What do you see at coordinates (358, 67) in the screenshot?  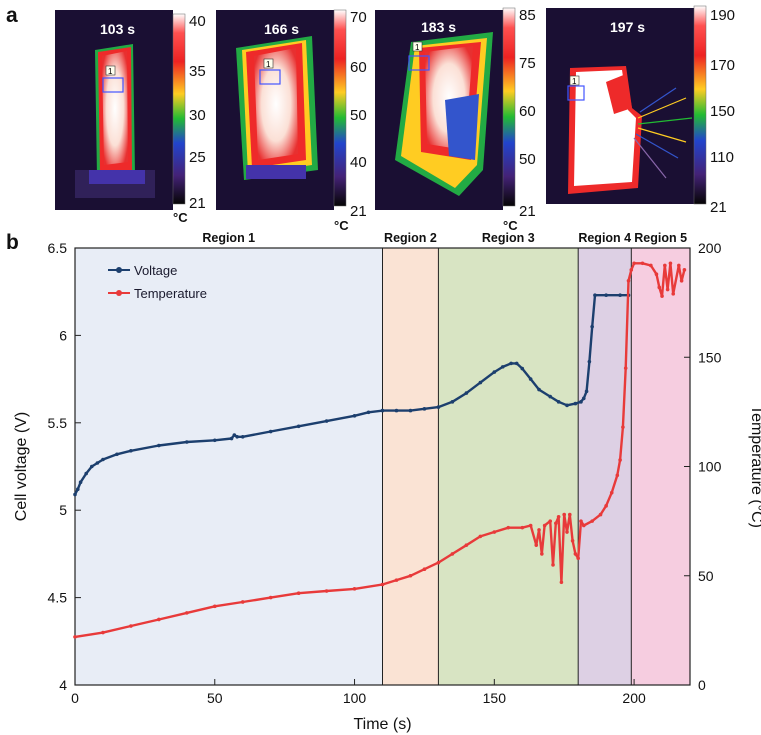 I see `colorbar-2-tick-1: 60` at bounding box center [358, 67].